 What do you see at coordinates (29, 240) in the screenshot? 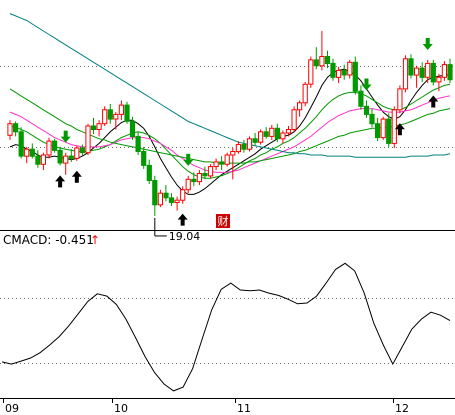
I see `macd-name: CMACD:` at bounding box center [29, 240].